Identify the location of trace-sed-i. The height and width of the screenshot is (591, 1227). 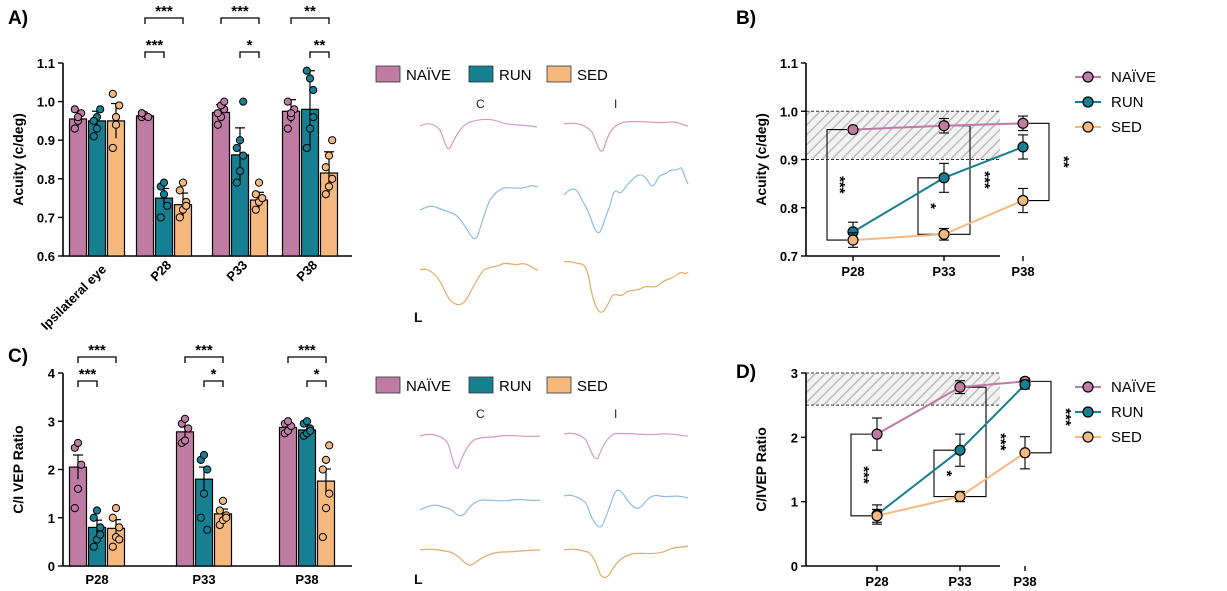
(626, 562).